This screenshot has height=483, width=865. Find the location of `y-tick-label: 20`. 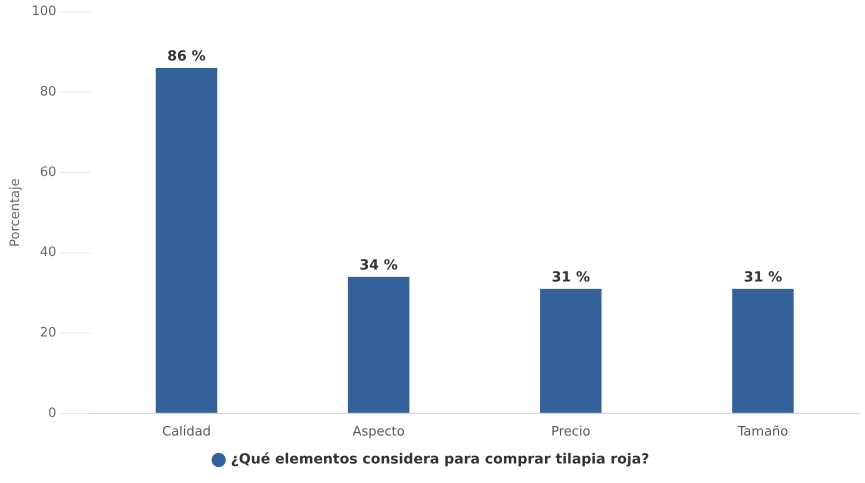

y-tick-label: 20 is located at coordinates (48, 332).